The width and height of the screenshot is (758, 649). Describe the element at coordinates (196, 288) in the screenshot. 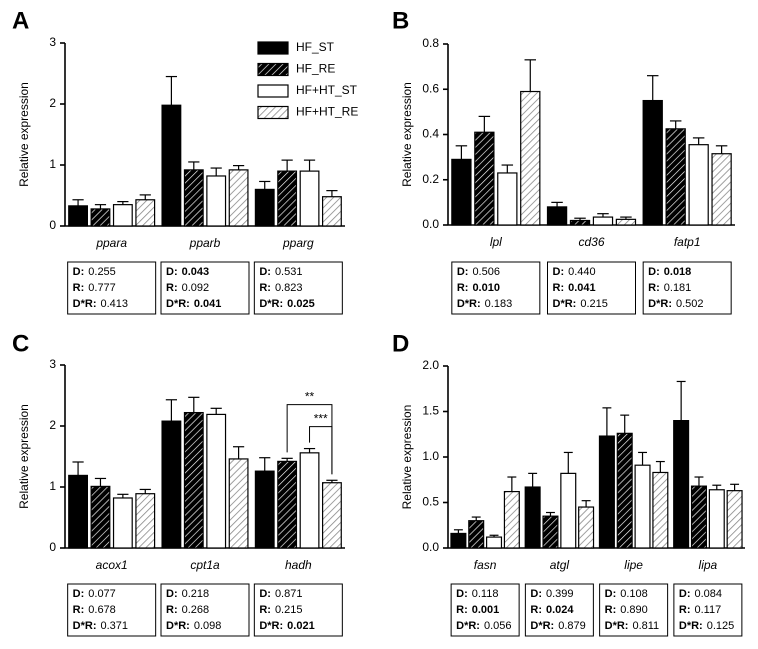

I see `stat-value: 0.092` at that location.